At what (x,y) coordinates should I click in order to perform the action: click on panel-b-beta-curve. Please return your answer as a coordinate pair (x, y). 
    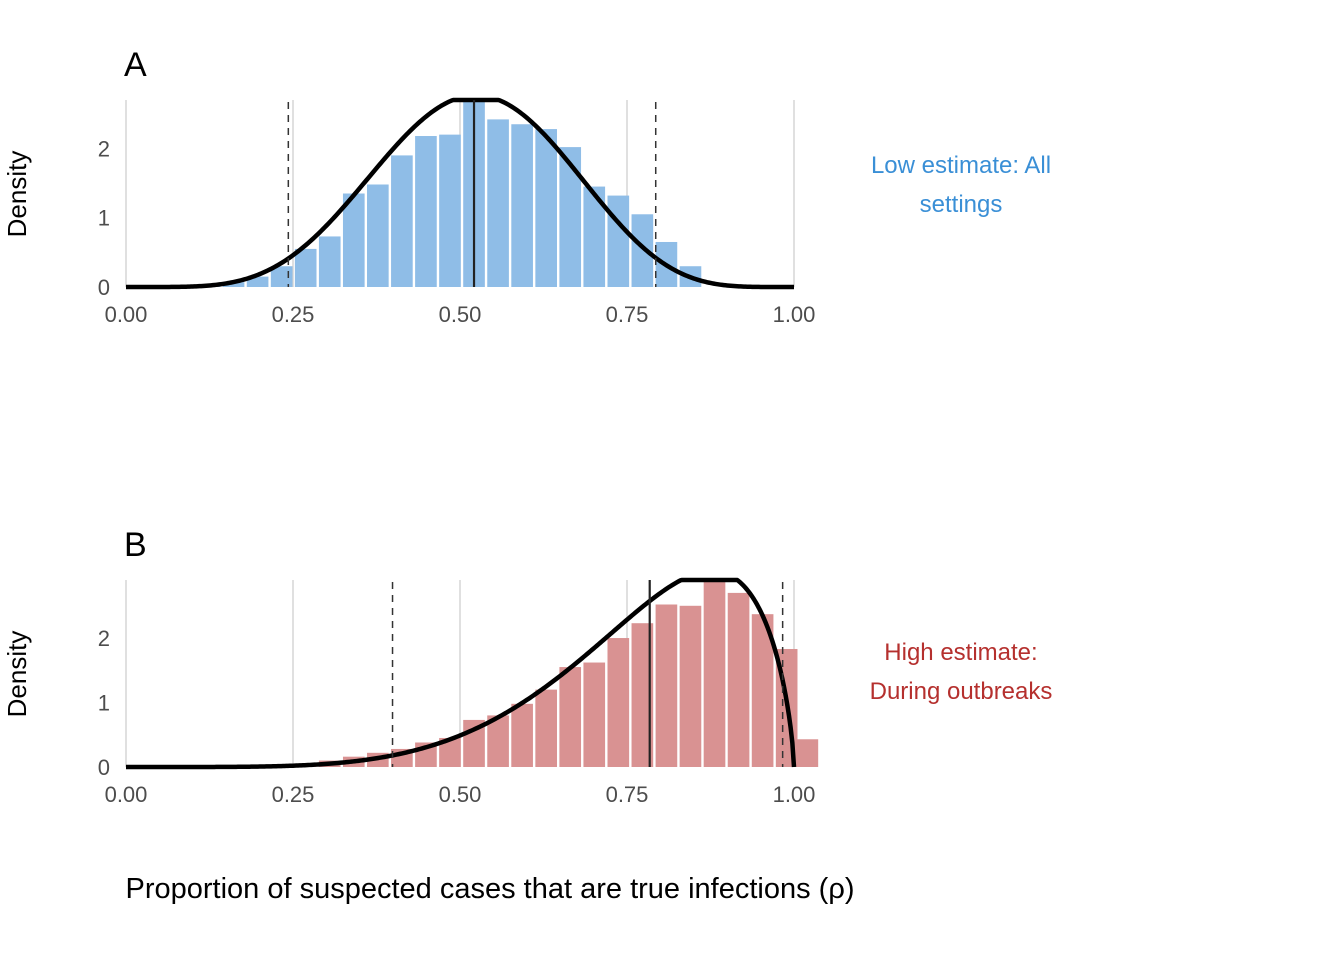
    Looking at the image, I should click on (461, 673).